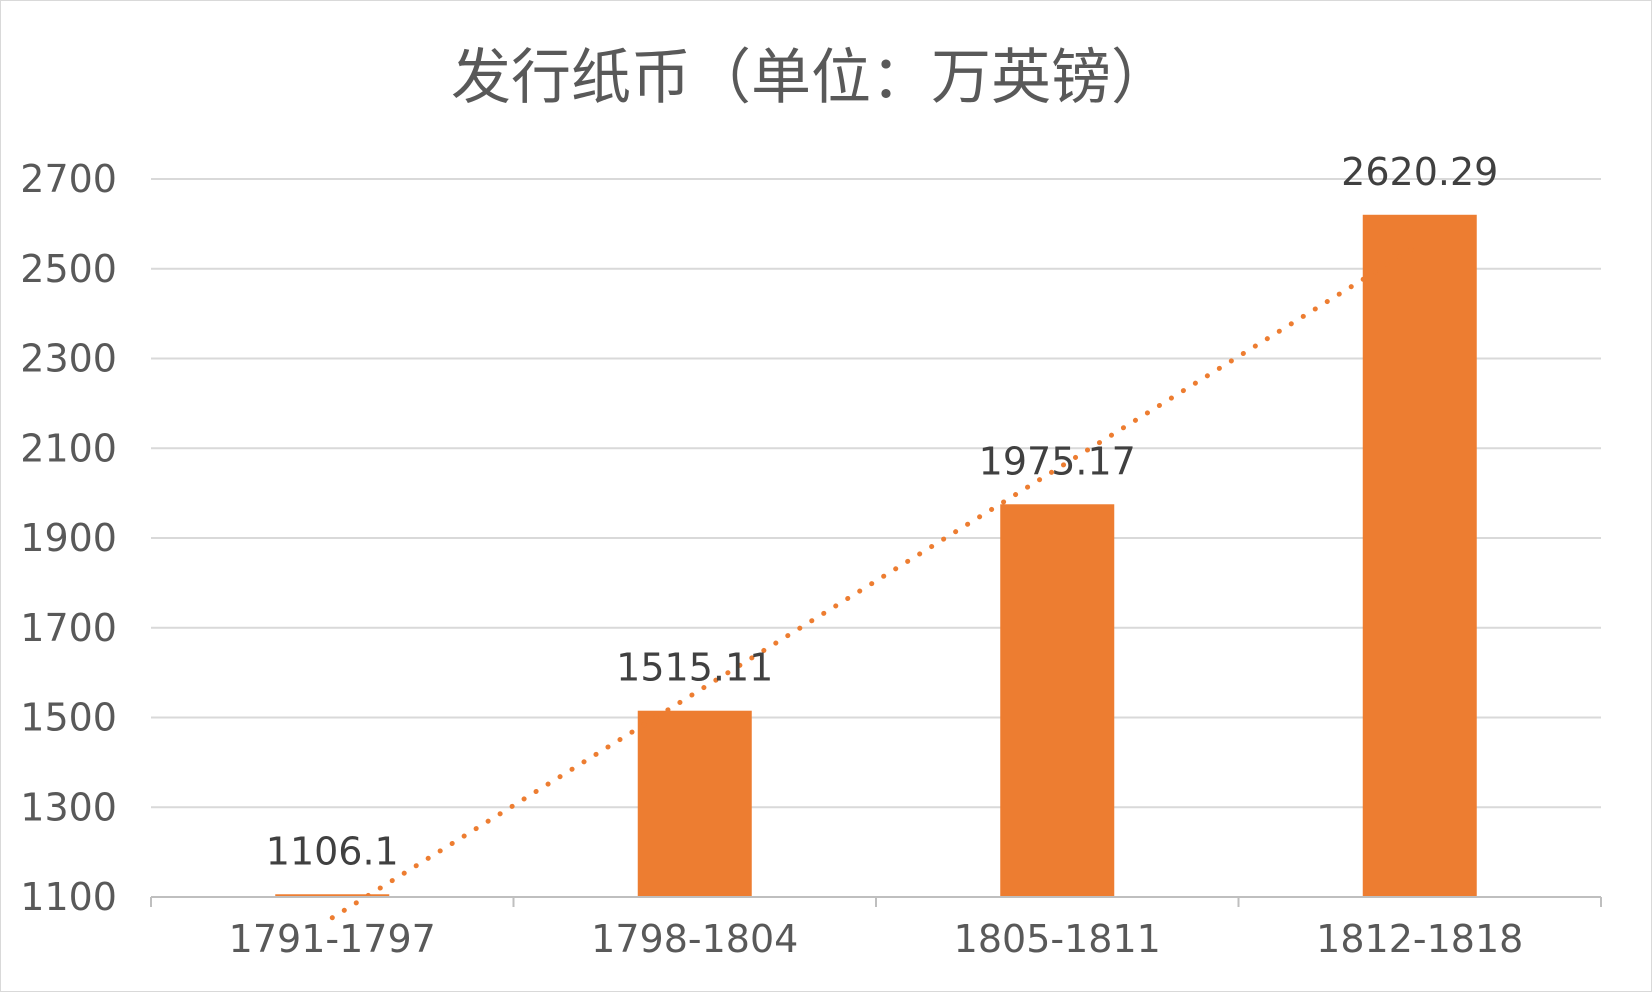  I want to click on y-tick-label: 1100, so click(68, 897).